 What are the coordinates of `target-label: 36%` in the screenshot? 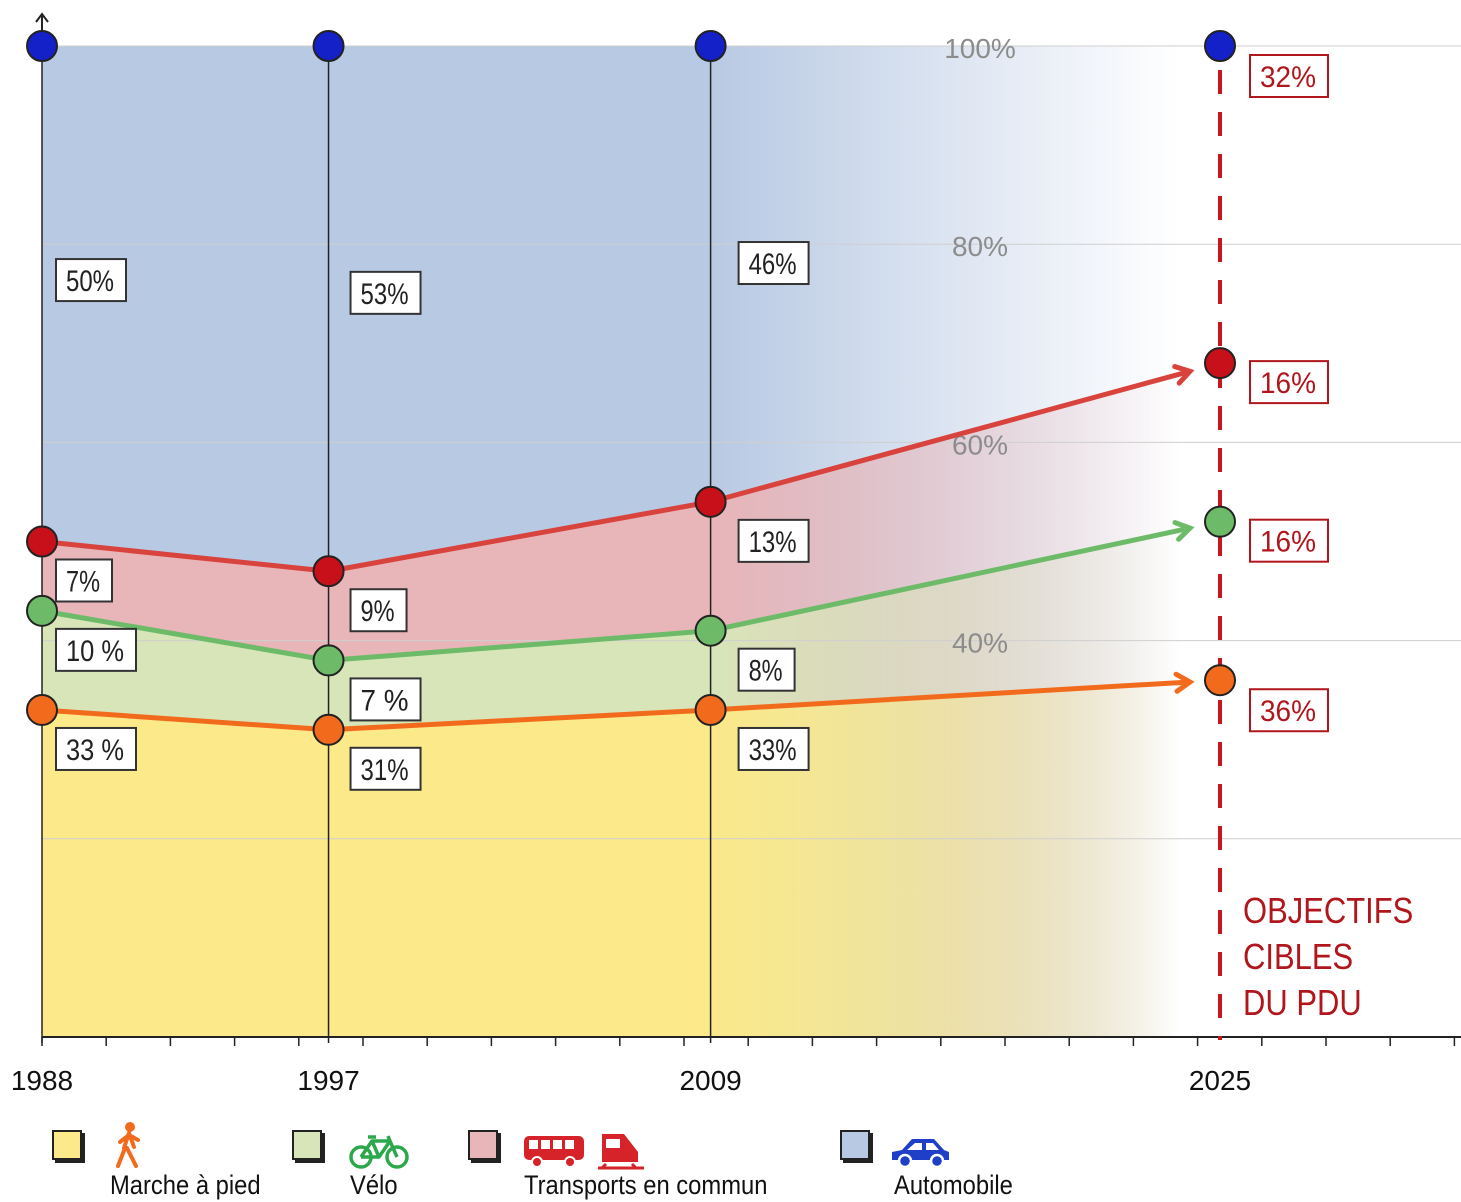 It's located at (1288, 711).